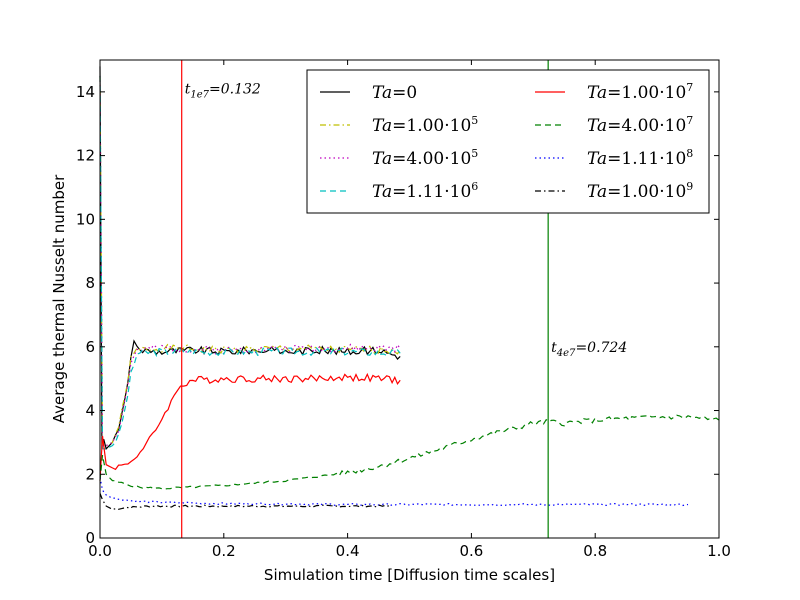 The image size is (800, 600). I want to click on series-line-ta-1-11e8, so click(394, 492).